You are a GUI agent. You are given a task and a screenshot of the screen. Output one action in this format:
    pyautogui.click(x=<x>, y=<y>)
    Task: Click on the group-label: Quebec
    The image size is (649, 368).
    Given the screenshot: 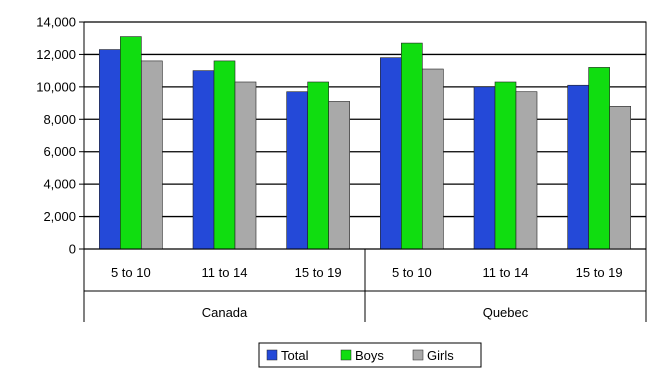 What is the action you would take?
    pyautogui.click(x=506, y=312)
    